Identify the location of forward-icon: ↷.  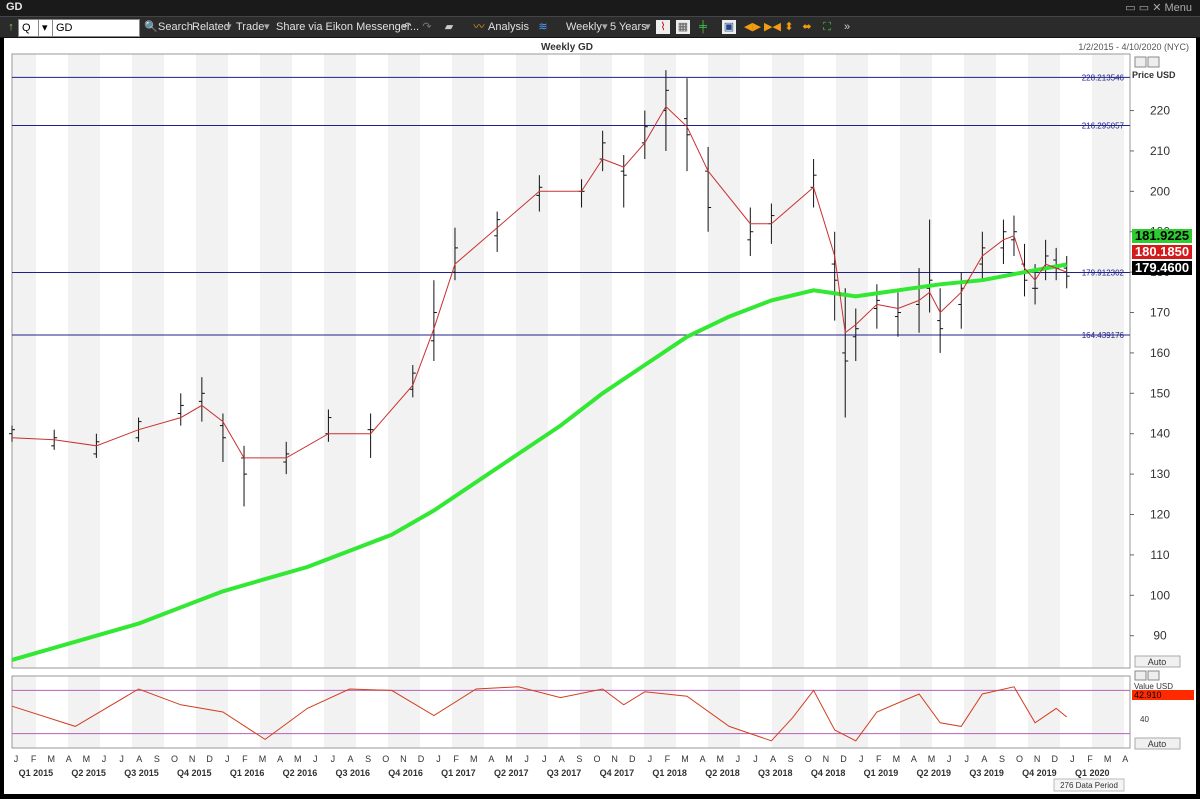
(427, 27).